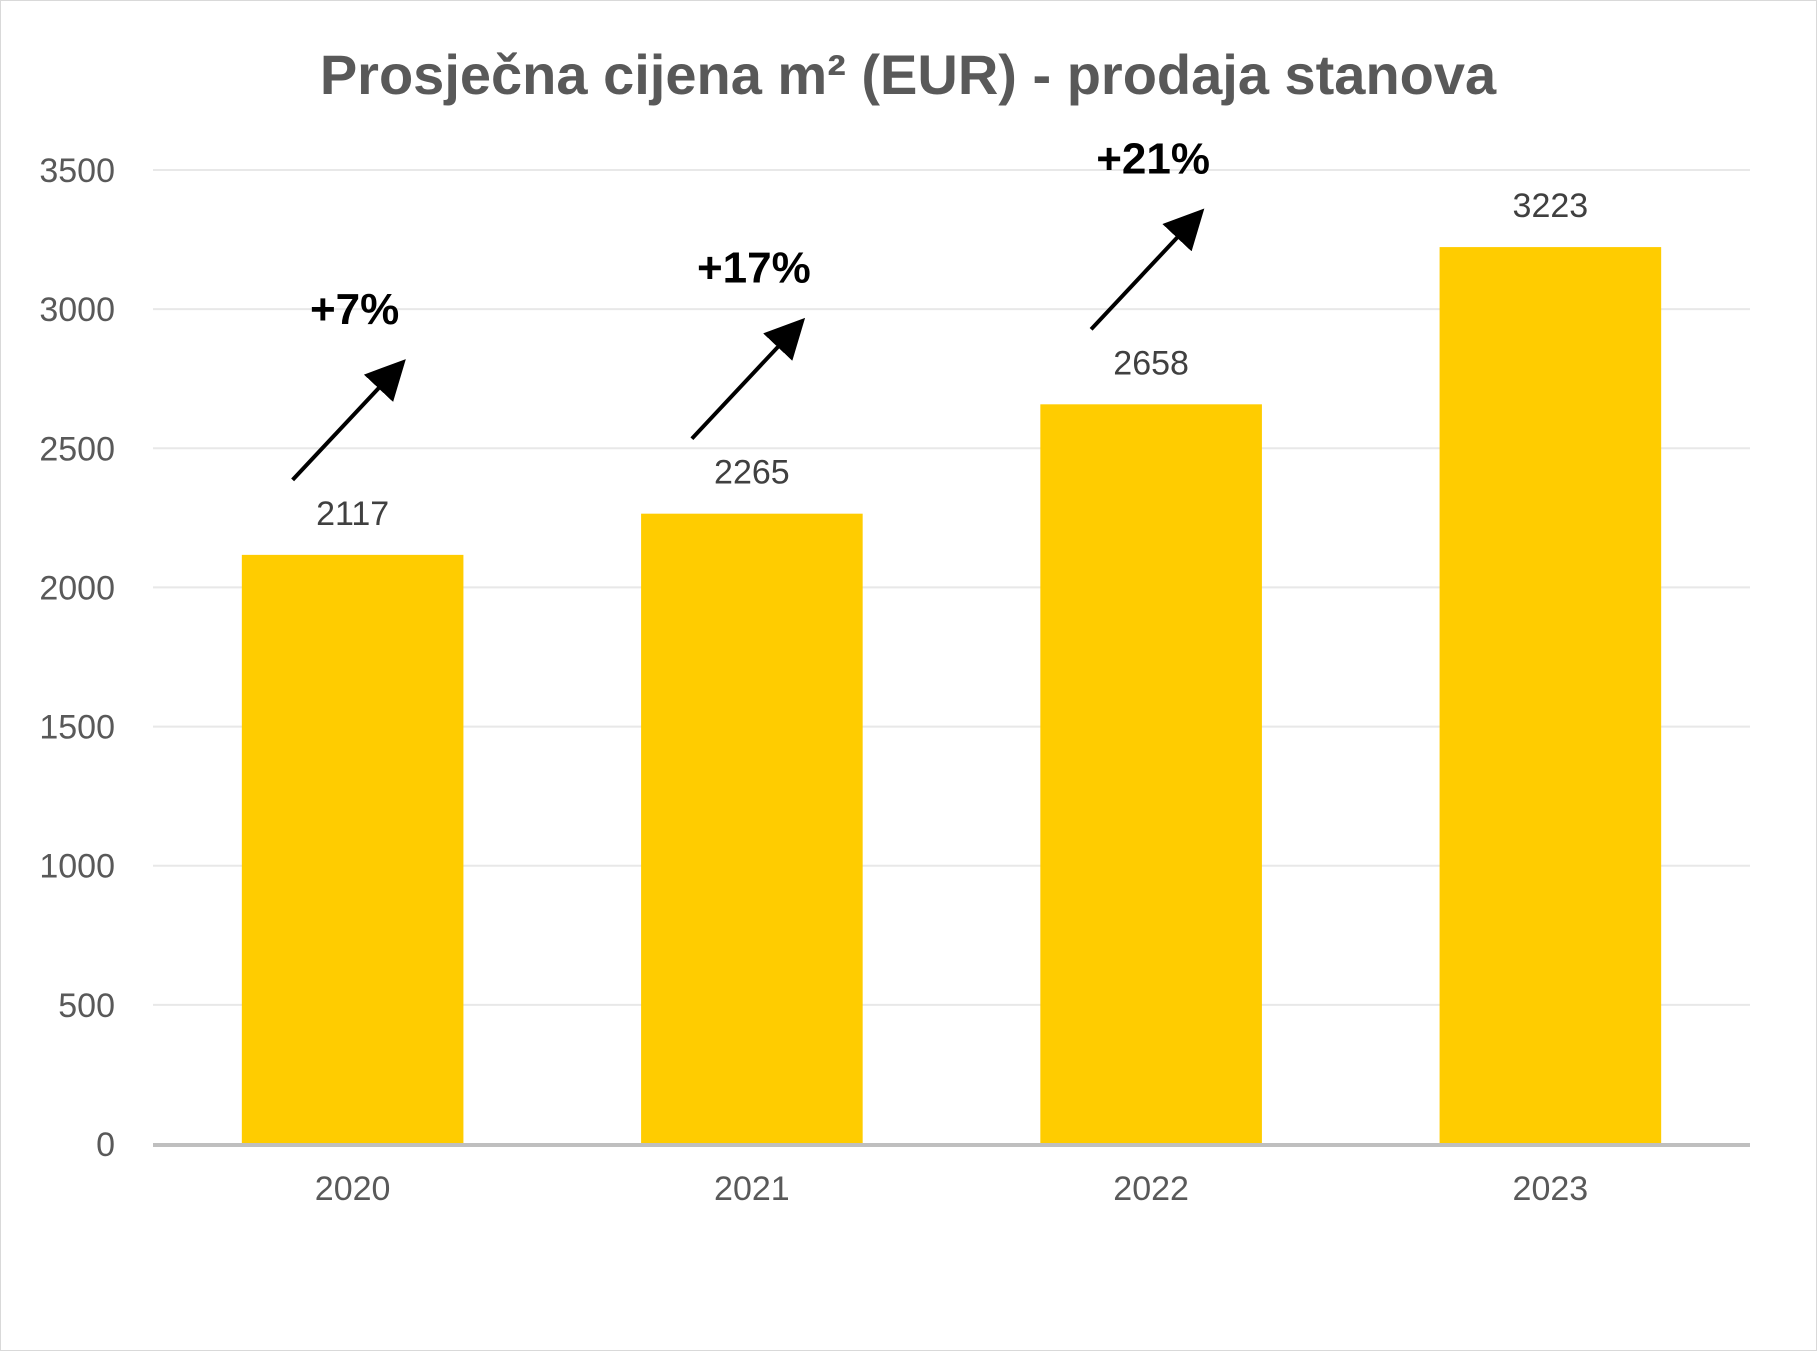 The width and height of the screenshot is (1817, 1351). I want to click on data-label: 2265, so click(752, 473).